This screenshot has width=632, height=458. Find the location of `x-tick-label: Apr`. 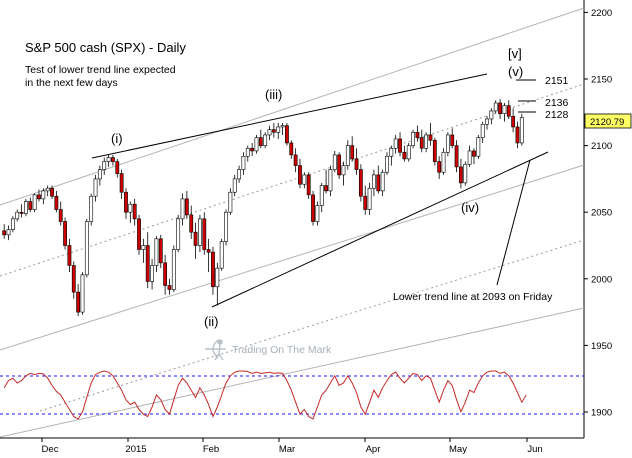

x-tick-label: Apr is located at coordinates (373, 449).